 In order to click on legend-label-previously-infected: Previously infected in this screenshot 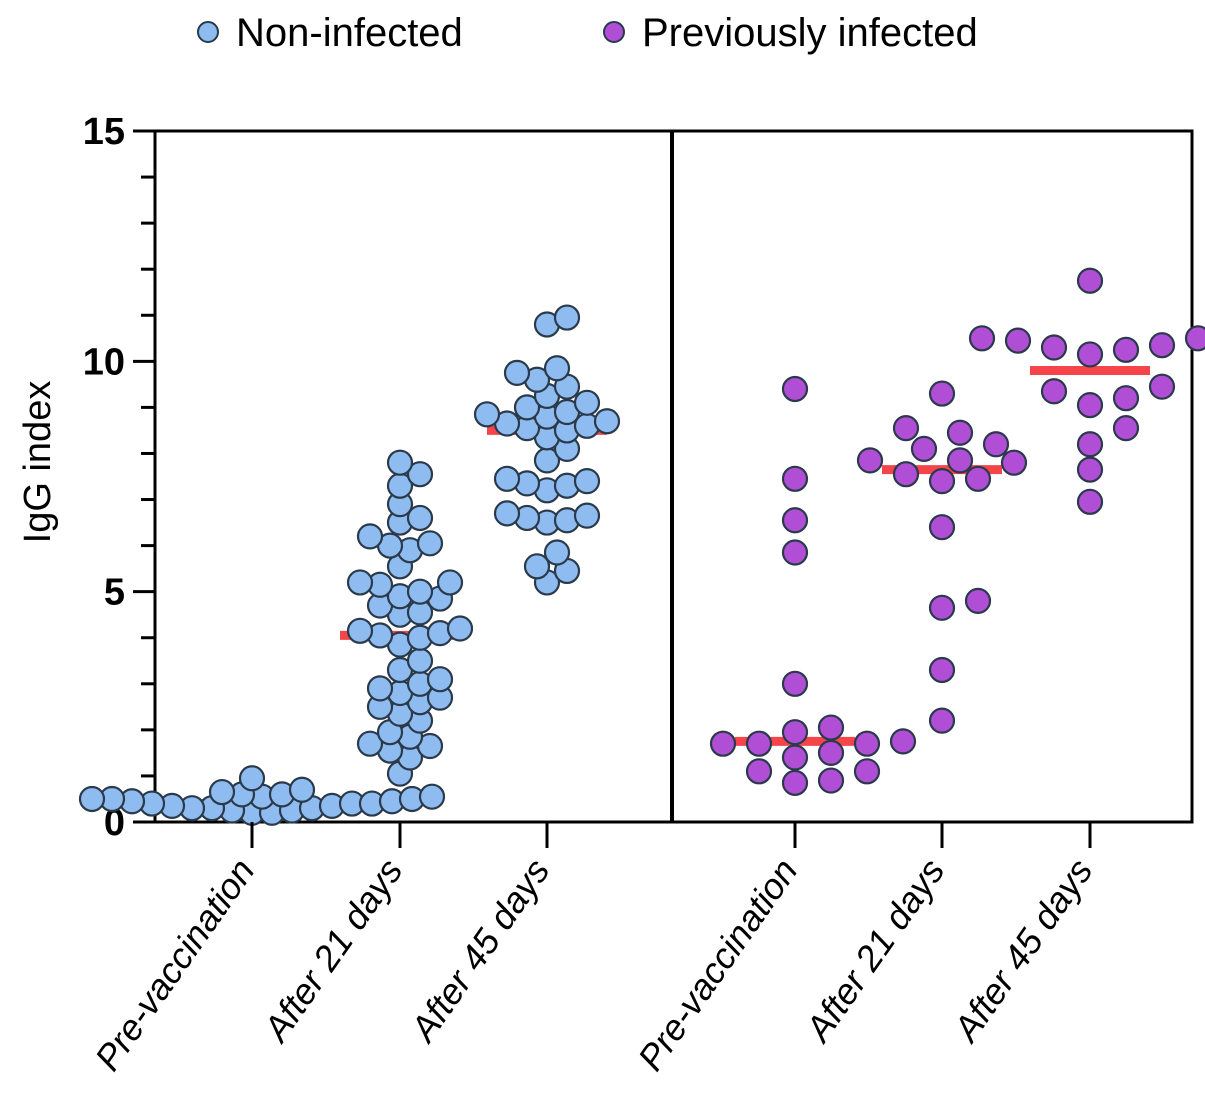, I will do `click(810, 33)`.